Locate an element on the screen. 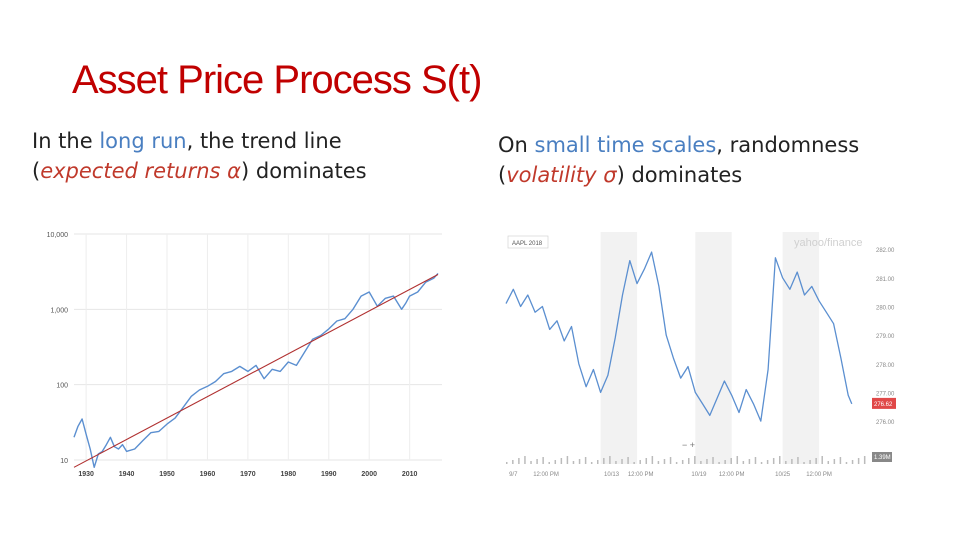 The width and height of the screenshot is (960, 540). x-tick-label: 1970 is located at coordinates (248, 474).